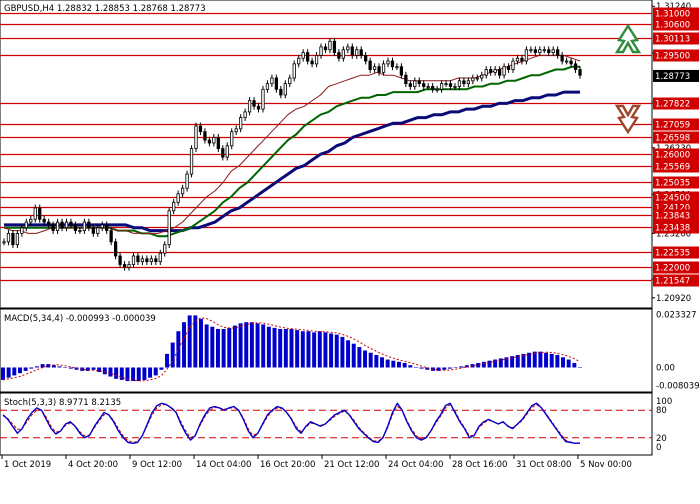 The height and width of the screenshot is (504, 700). I want to click on price-tick-0: 1.31240, so click(673, 7).